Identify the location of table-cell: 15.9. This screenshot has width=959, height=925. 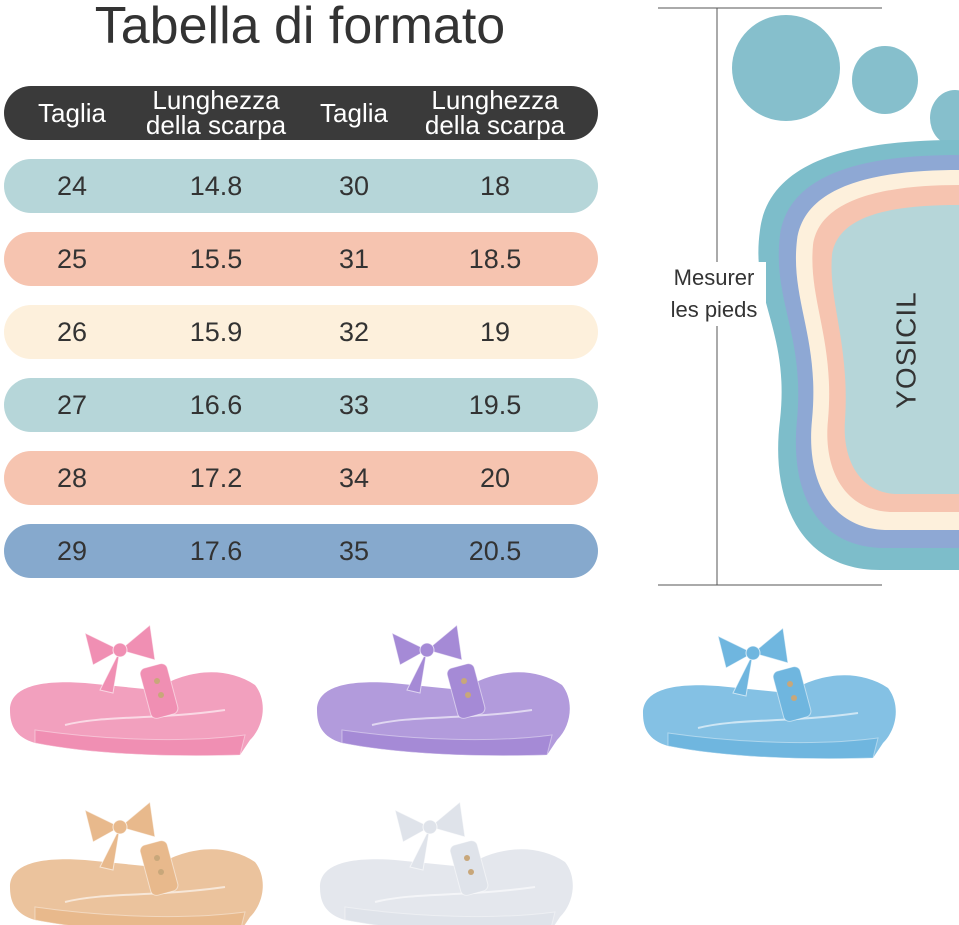
(216, 331).